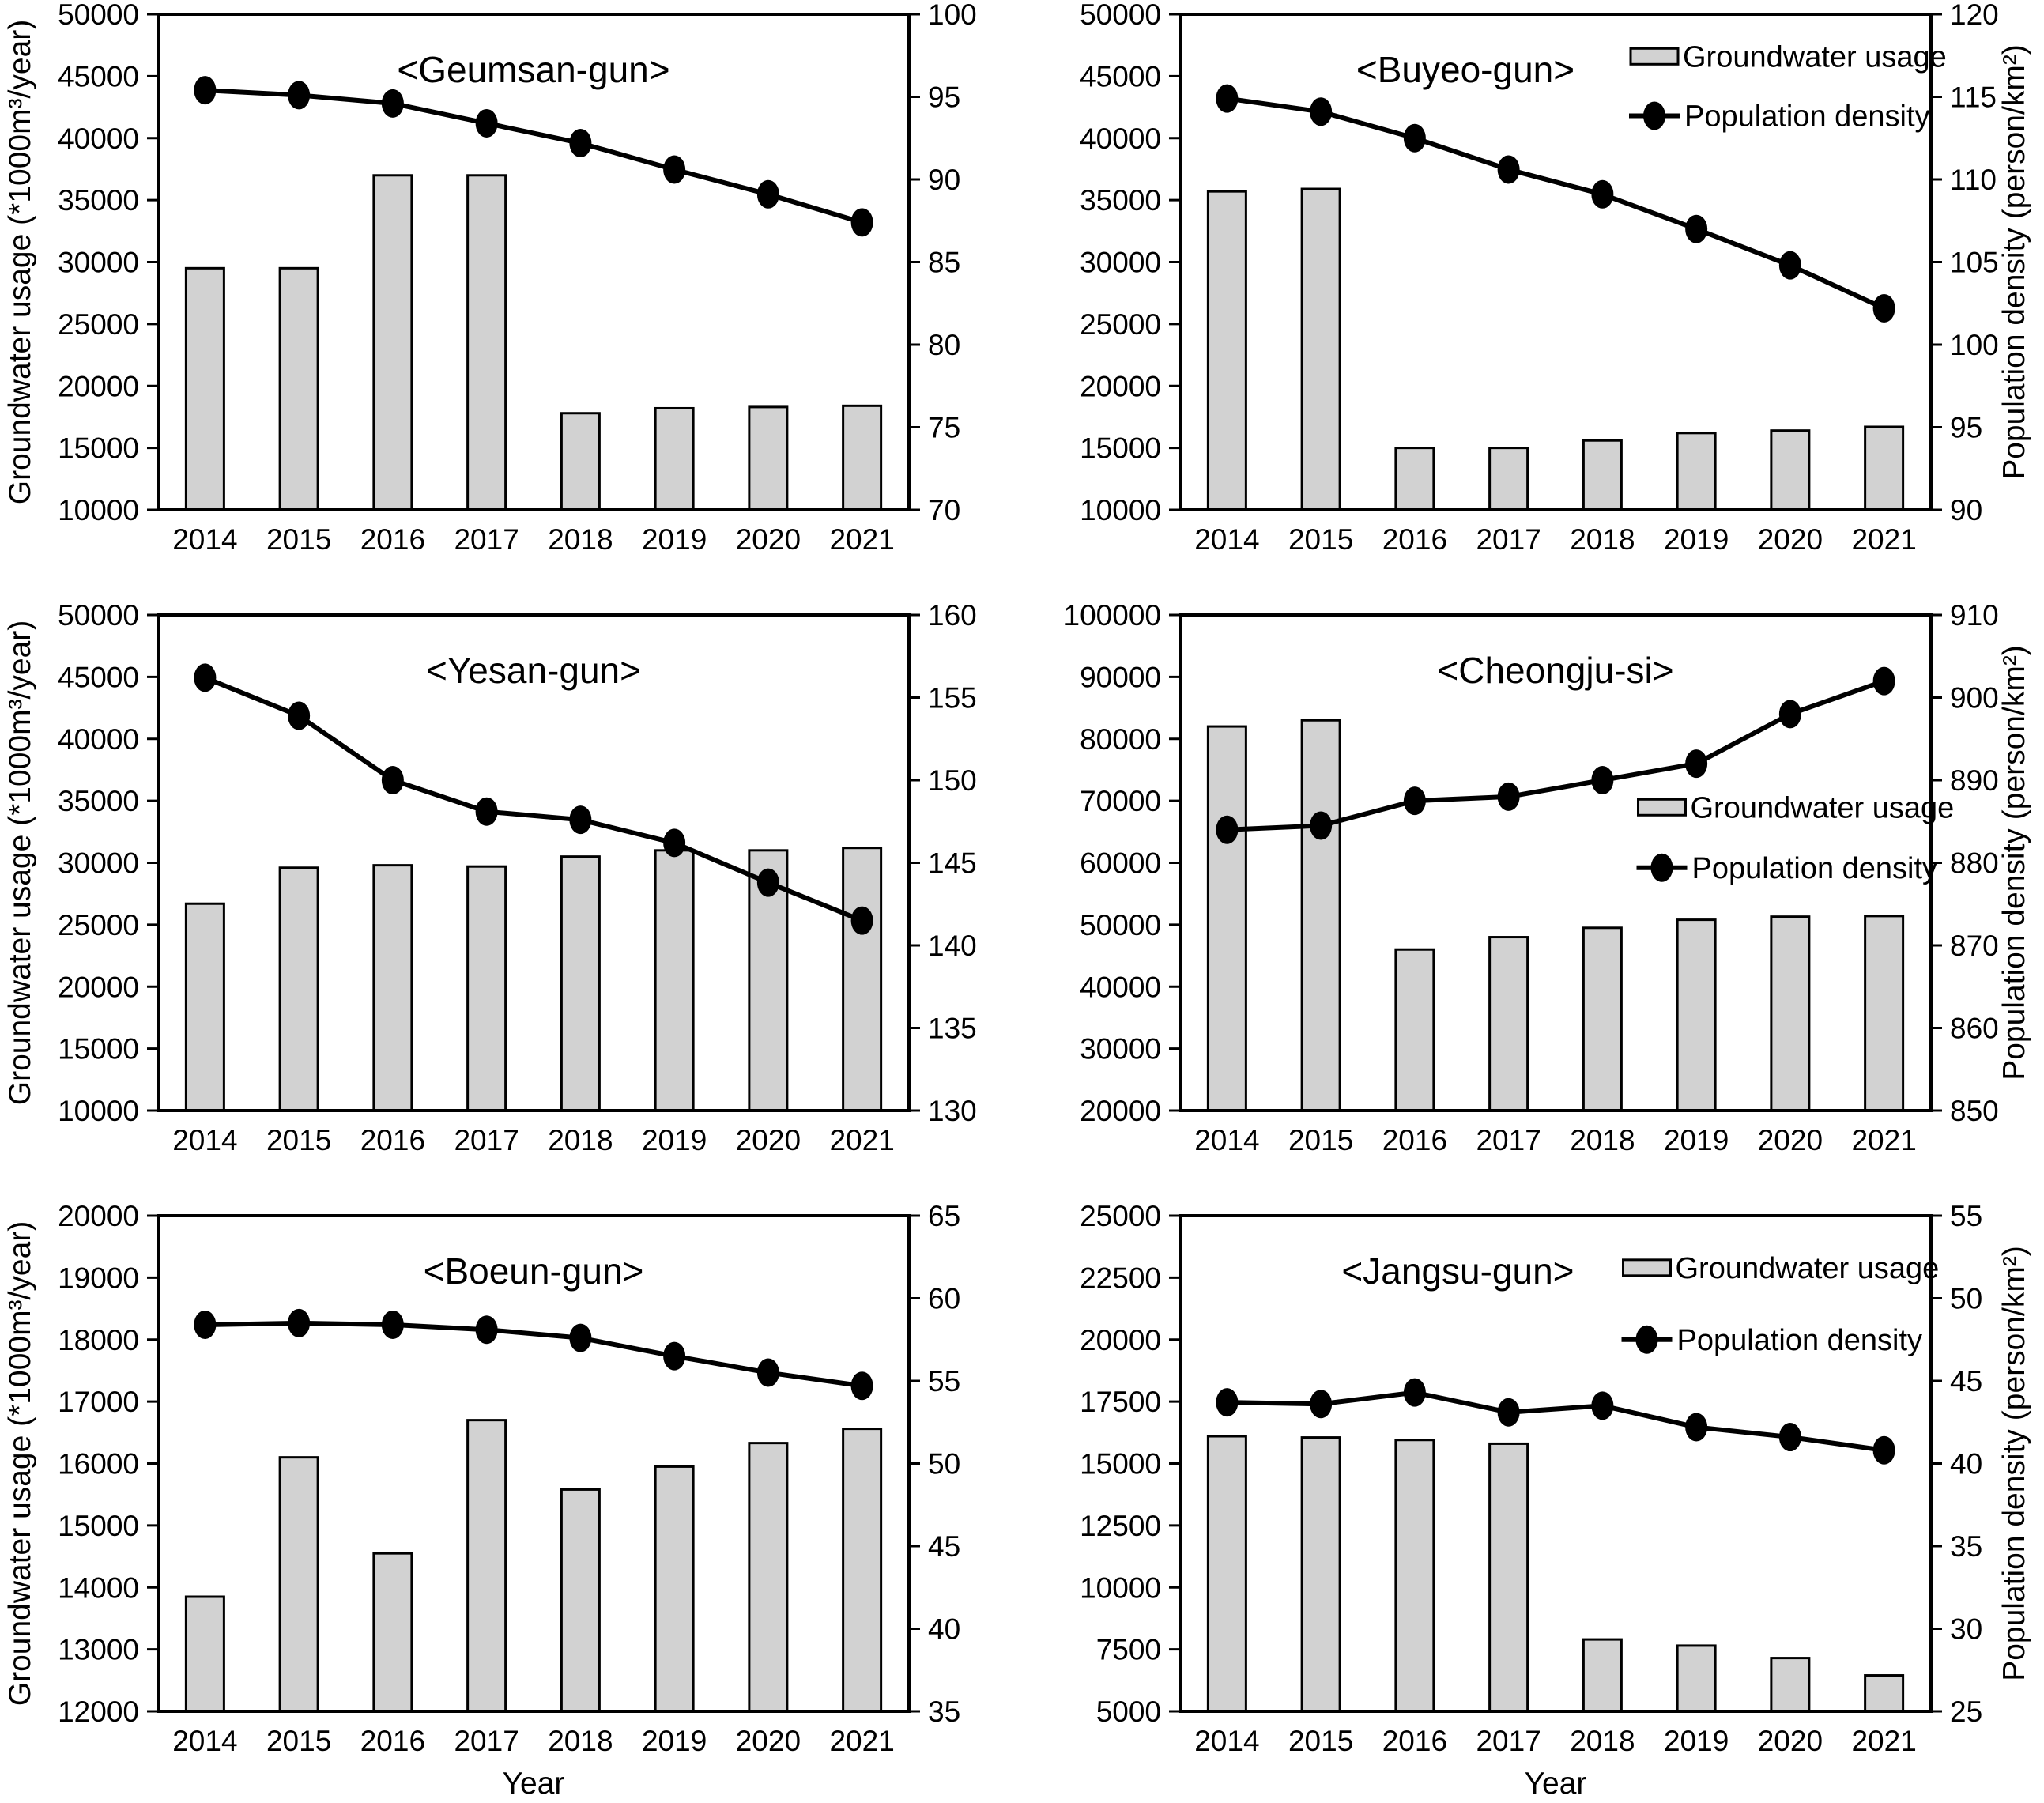 The image size is (2044, 1803). What do you see at coordinates (944, 180) in the screenshot?
I see `right-axis-tick-label: 90` at bounding box center [944, 180].